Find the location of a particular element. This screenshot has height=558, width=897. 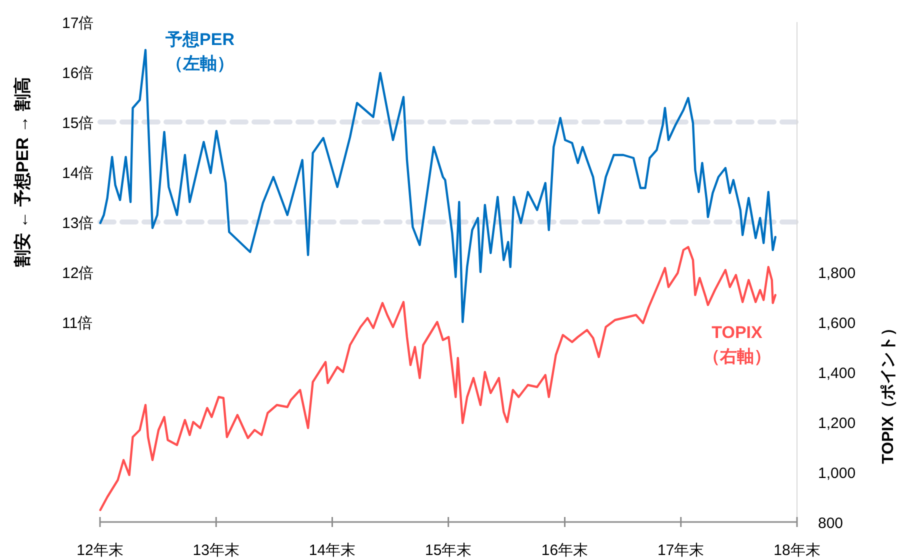

y-tick-label: 15倍 is located at coordinates (78, 123).